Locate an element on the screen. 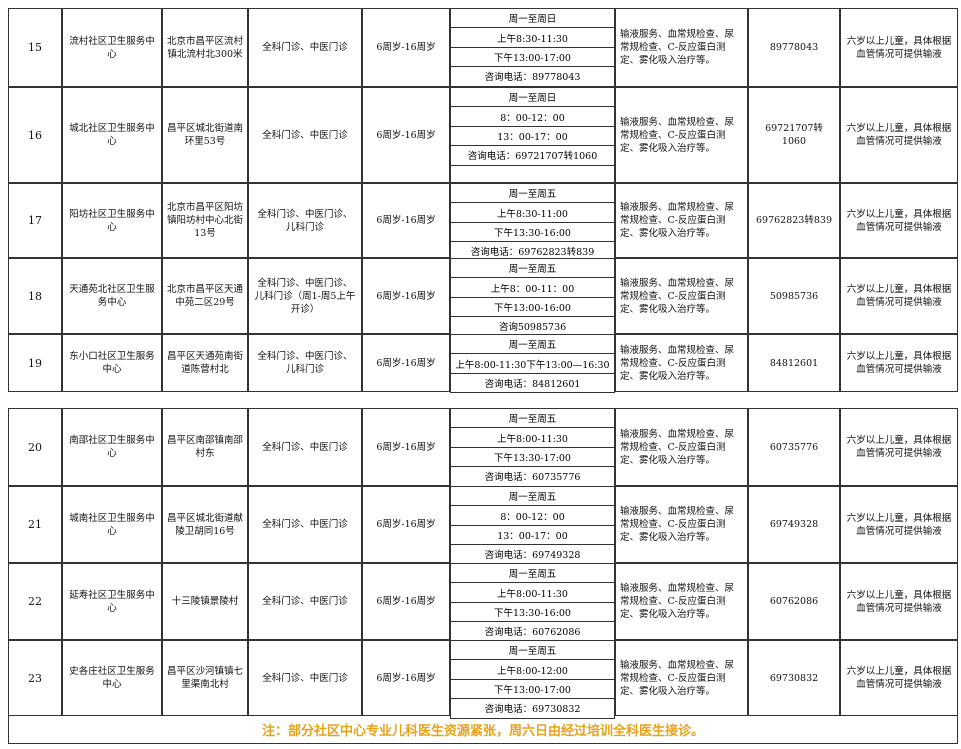 The image size is (961, 749). address: 昌平区天通苑南街道陈营村北 is located at coordinates (205, 363).